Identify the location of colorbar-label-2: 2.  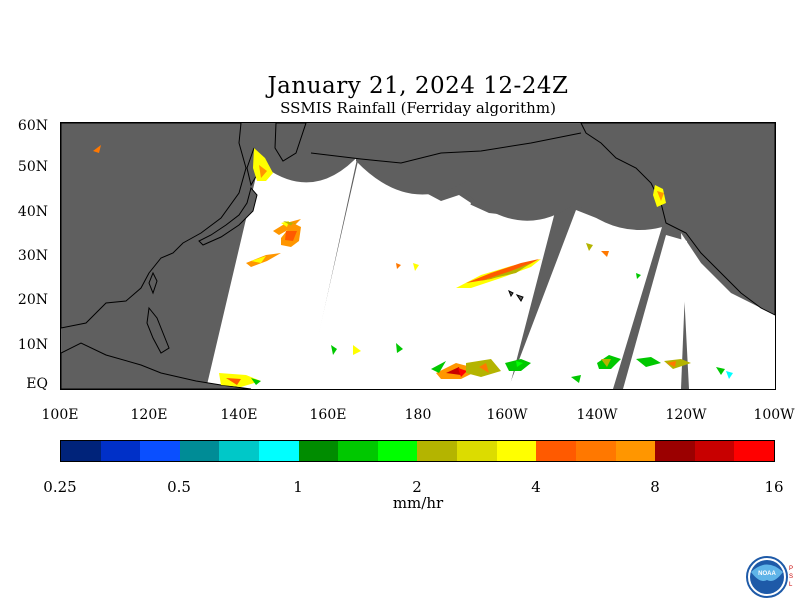
(417, 487).